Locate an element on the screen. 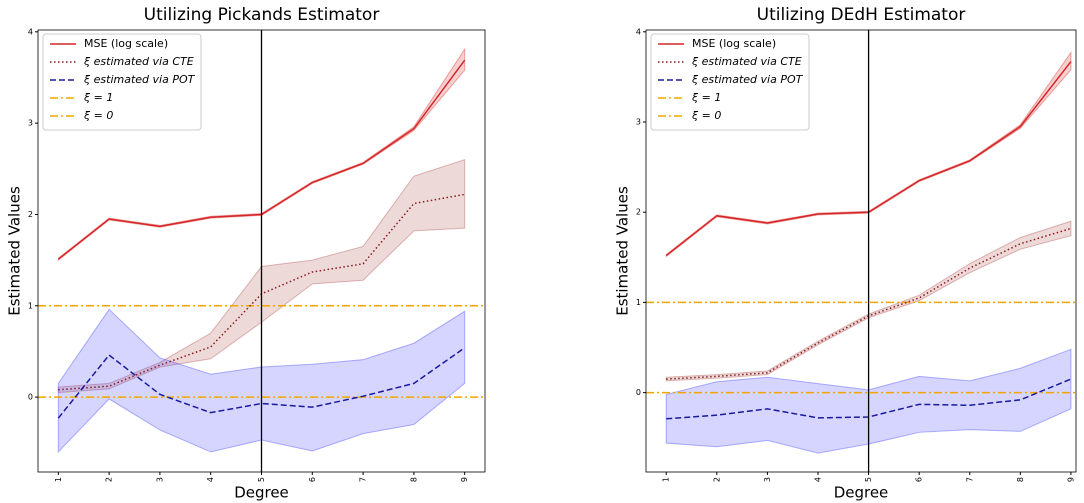 This screenshot has height=503, width=1084. chart-title: Utilizing Pickands Estimator is located at coordinates (262, 15).